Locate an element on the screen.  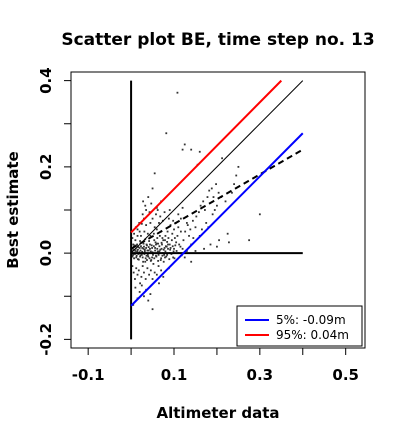
y-axis-label: Best estimate is located at coordinates (13, 209).